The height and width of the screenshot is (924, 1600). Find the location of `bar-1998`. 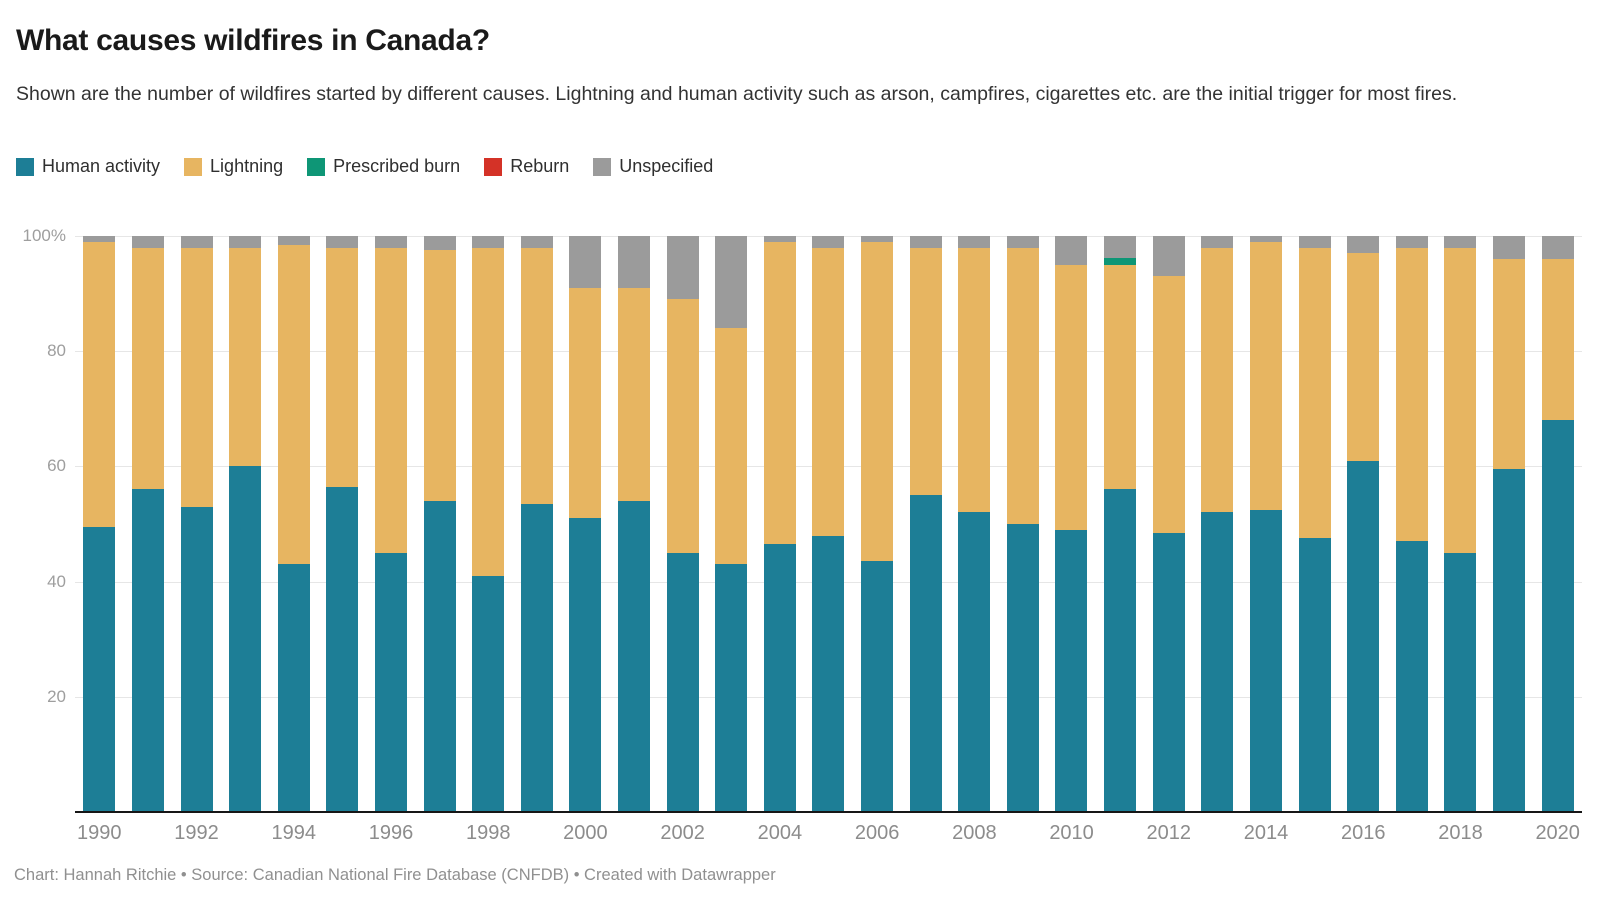

bar-1998 is located at coordinates (488, 524).